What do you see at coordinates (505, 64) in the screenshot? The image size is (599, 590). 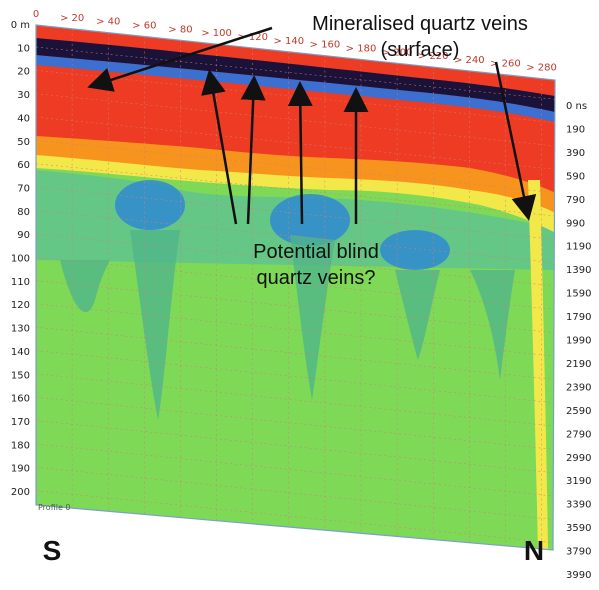 I see `top-axis-tick-label: > 260` at bounding box center [505, 64].